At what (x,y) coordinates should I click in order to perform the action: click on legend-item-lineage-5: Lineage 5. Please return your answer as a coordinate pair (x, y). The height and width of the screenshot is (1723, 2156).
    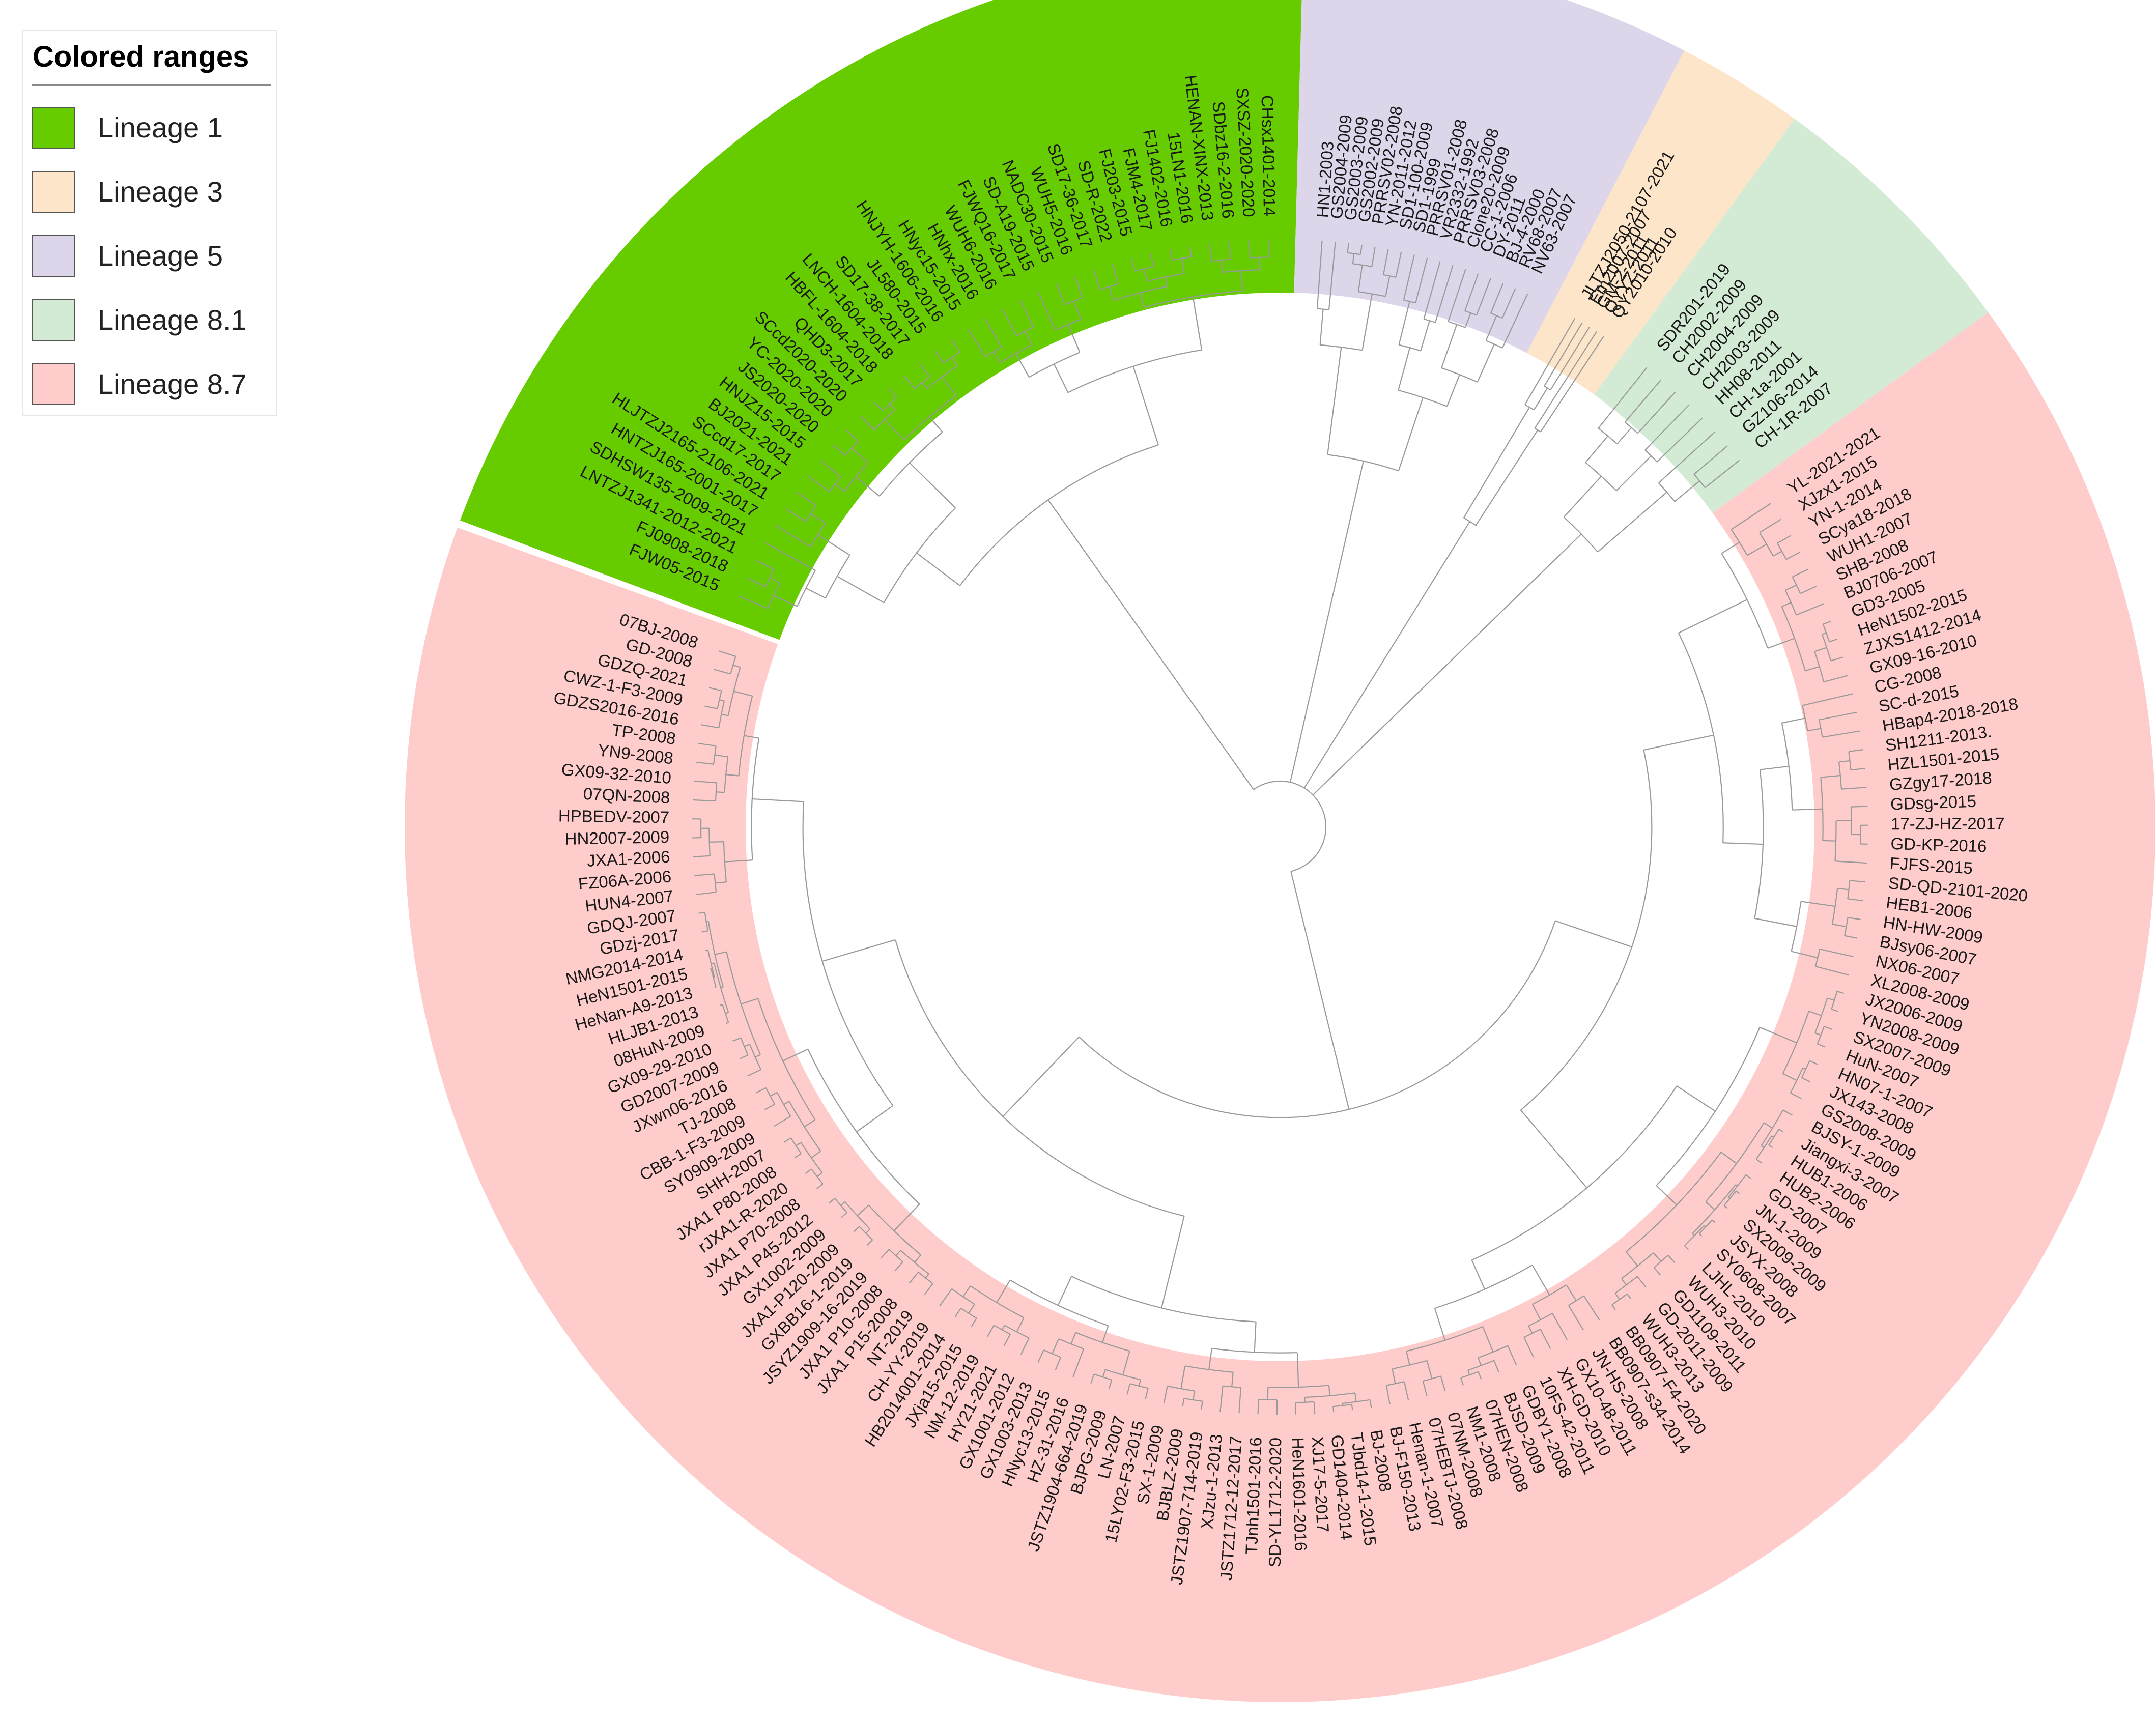
    Looking at the image, I should click on (151, 255).